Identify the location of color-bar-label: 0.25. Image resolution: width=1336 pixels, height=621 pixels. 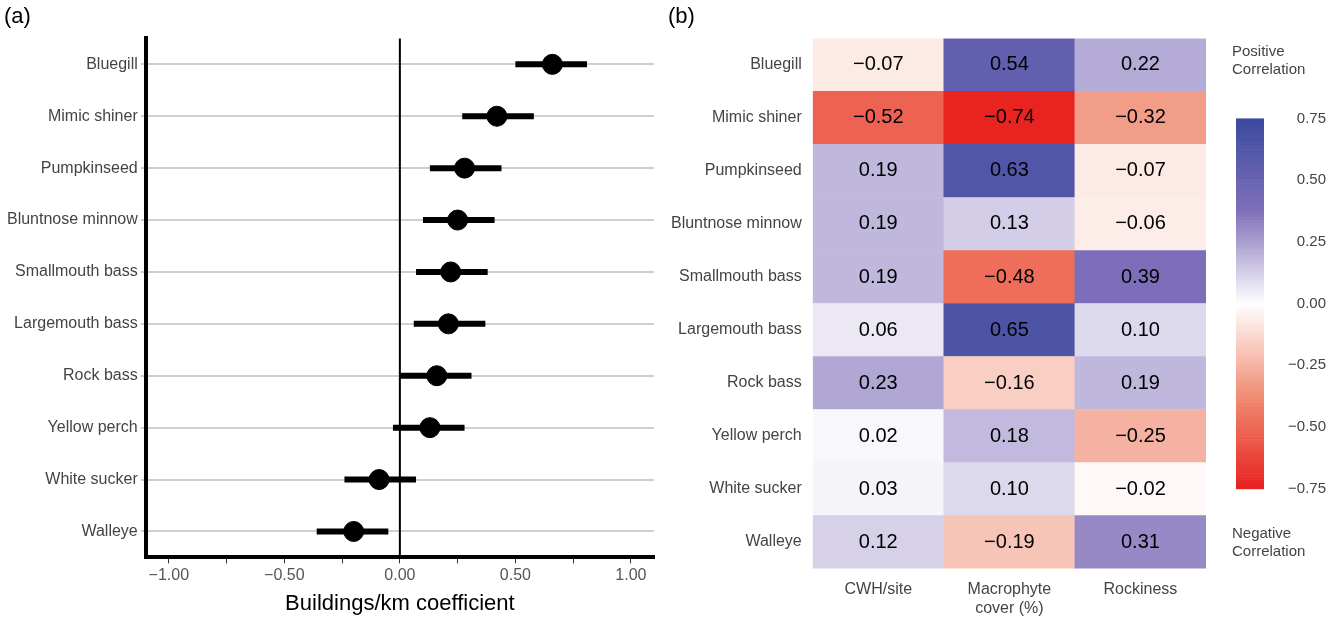
(1311, 240).